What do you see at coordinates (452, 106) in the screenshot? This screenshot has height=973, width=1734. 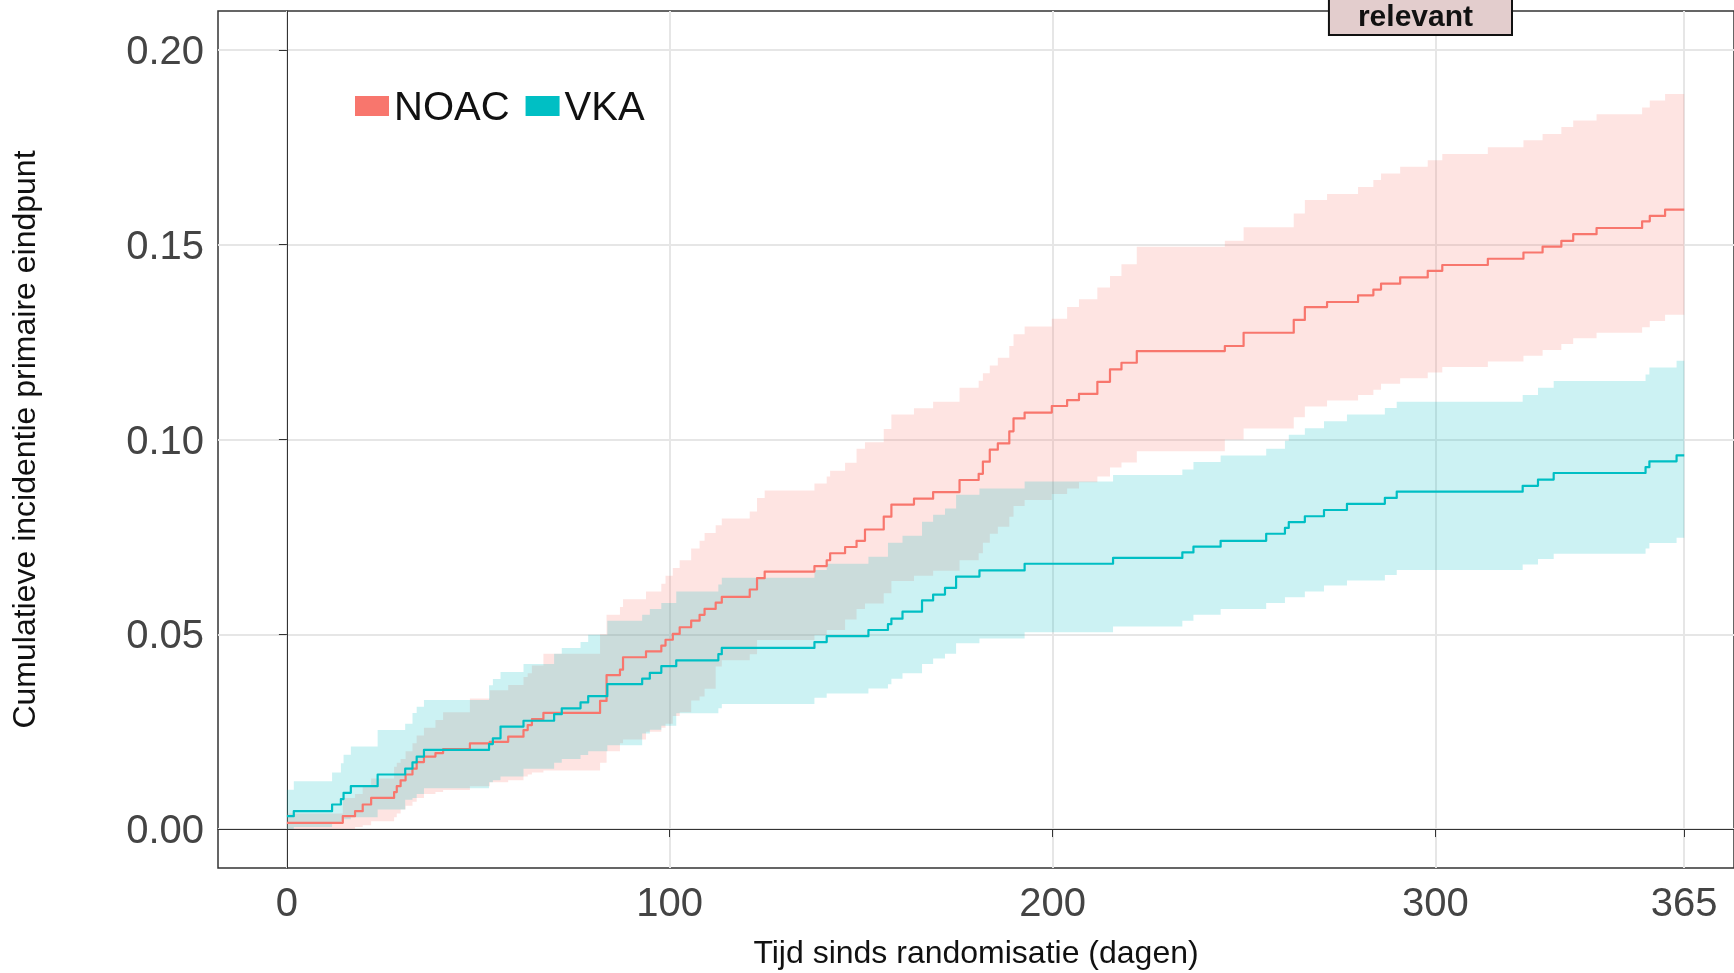 I see `legend-label: NOAC` at bounding box center [452, 106].